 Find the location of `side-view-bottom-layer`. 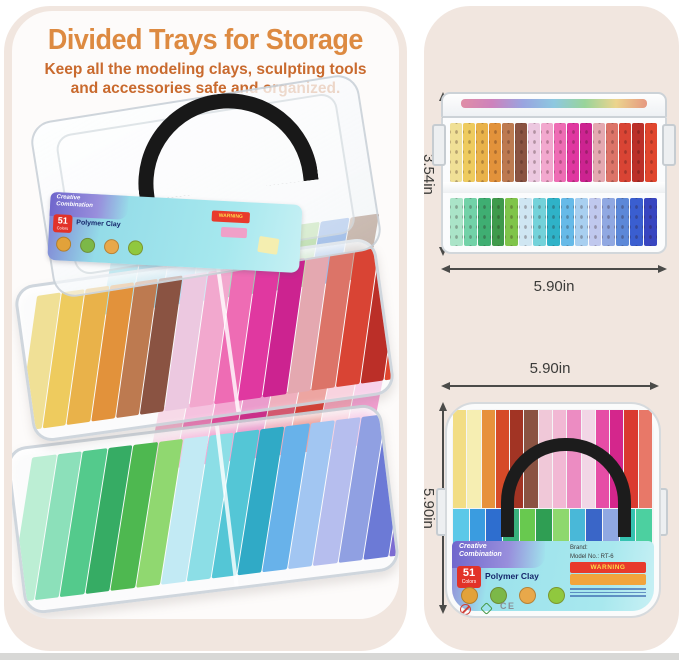

side-view-bottom-layer is located at coordinates (554, 223).